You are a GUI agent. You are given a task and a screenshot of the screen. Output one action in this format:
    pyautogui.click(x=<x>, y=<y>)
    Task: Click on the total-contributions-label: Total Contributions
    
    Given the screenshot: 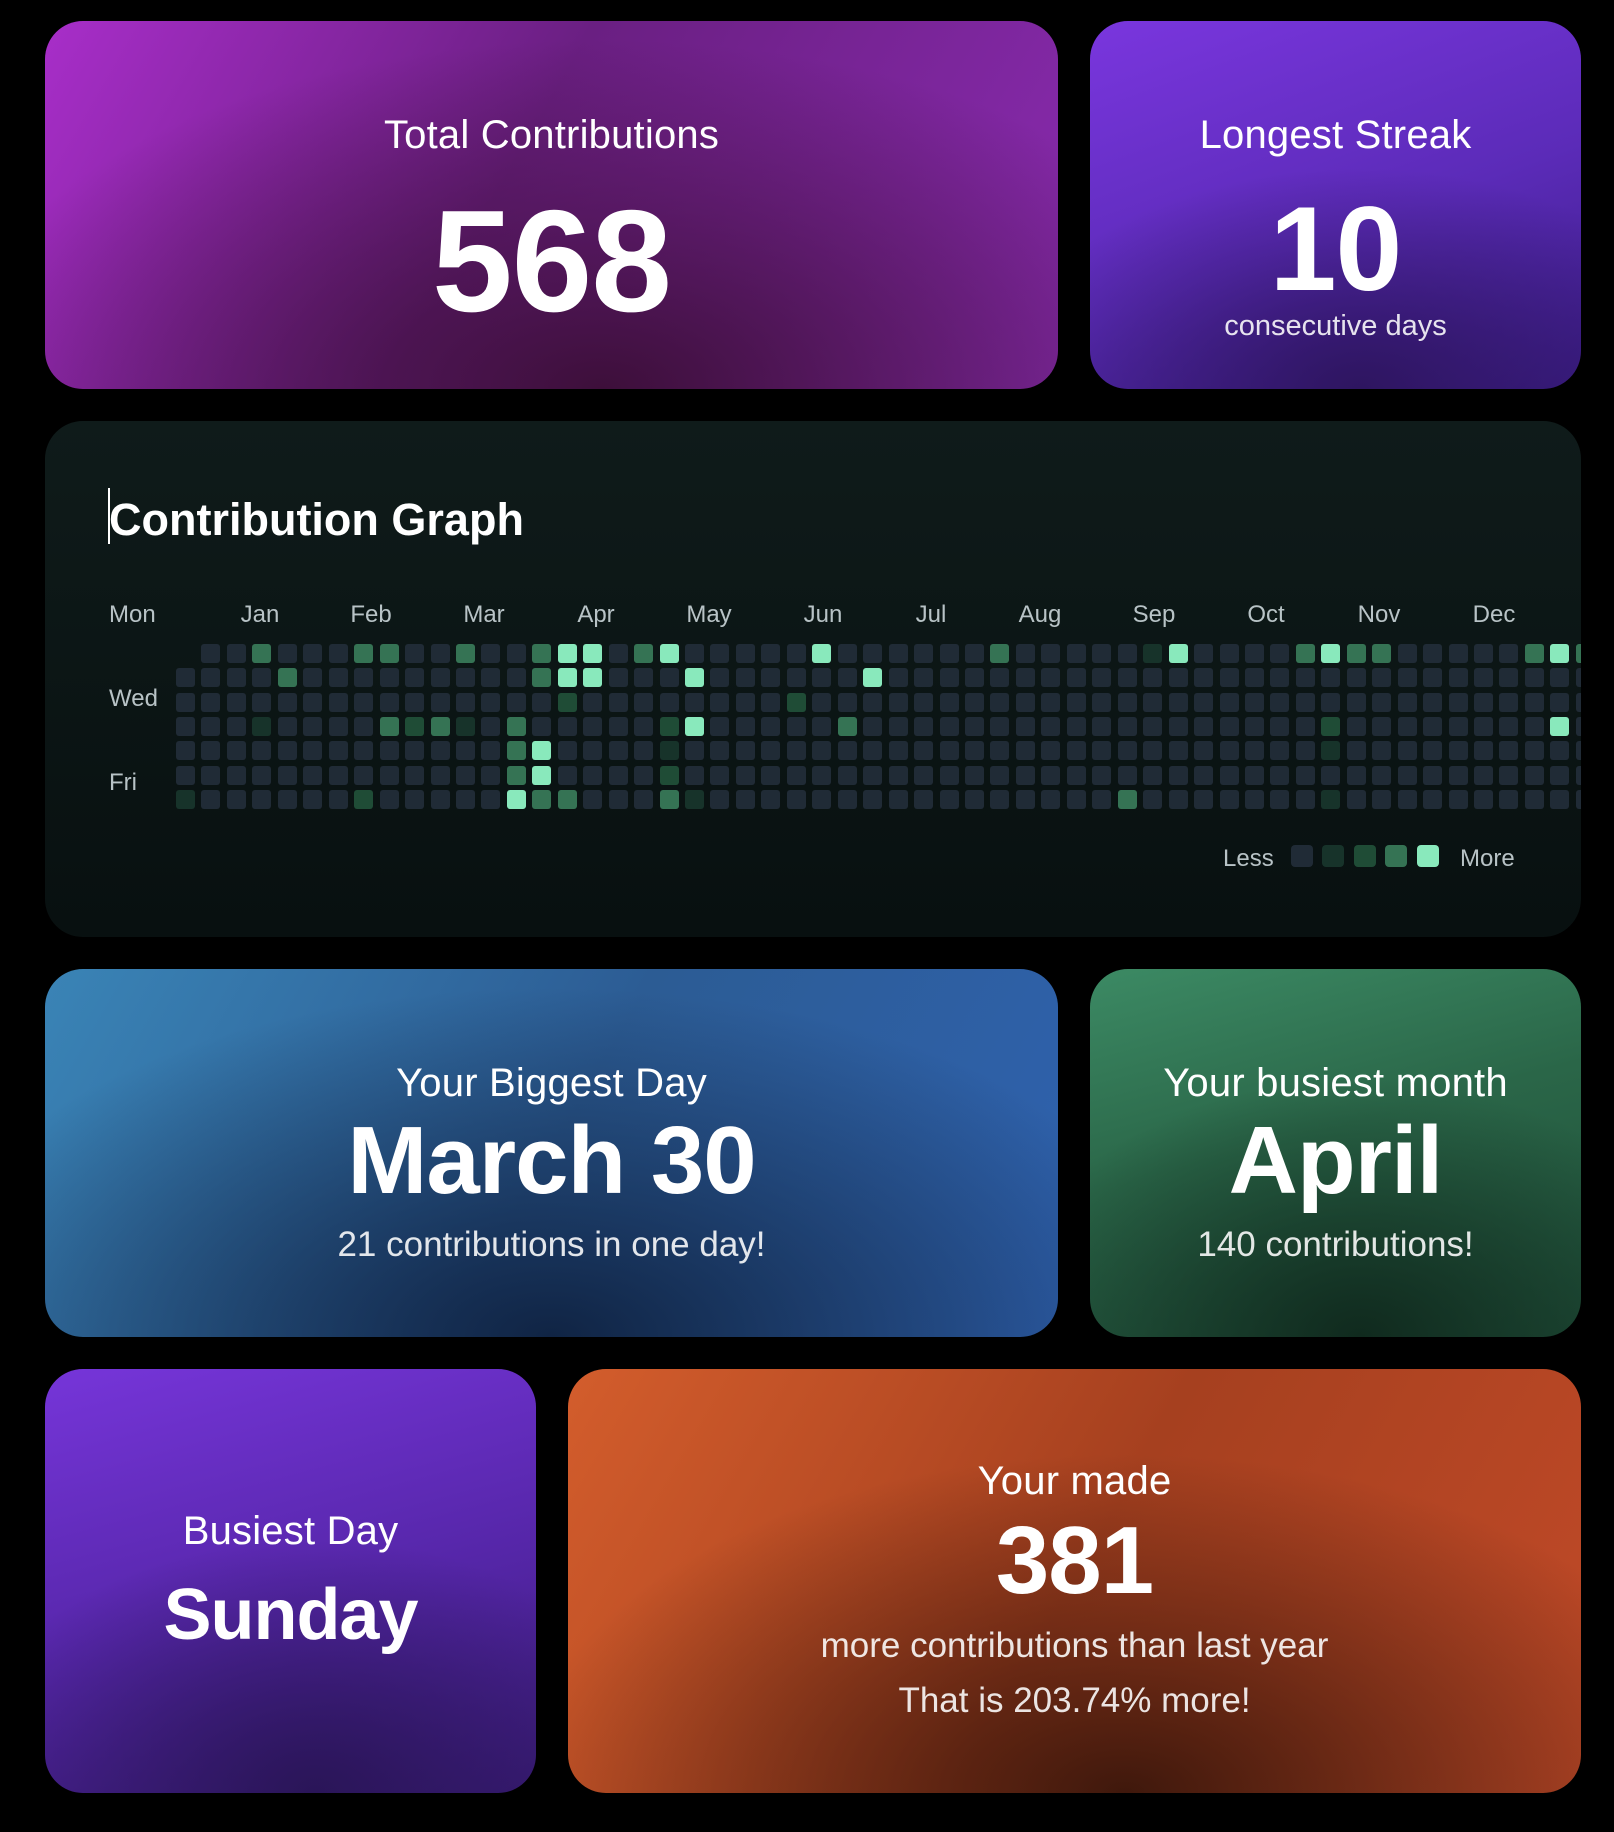 What is the action you would take?
    pyautogui.click(x=551, y=135)
    